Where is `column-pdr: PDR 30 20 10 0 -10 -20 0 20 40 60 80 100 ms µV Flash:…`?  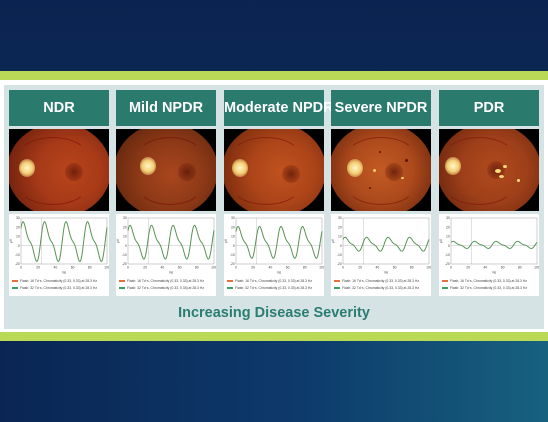 column-pdr: PDR 30 20 10 0 -10 -20 0 20 40 60 80 100 ms µV Flash:… is located at coordinates (489, 192).